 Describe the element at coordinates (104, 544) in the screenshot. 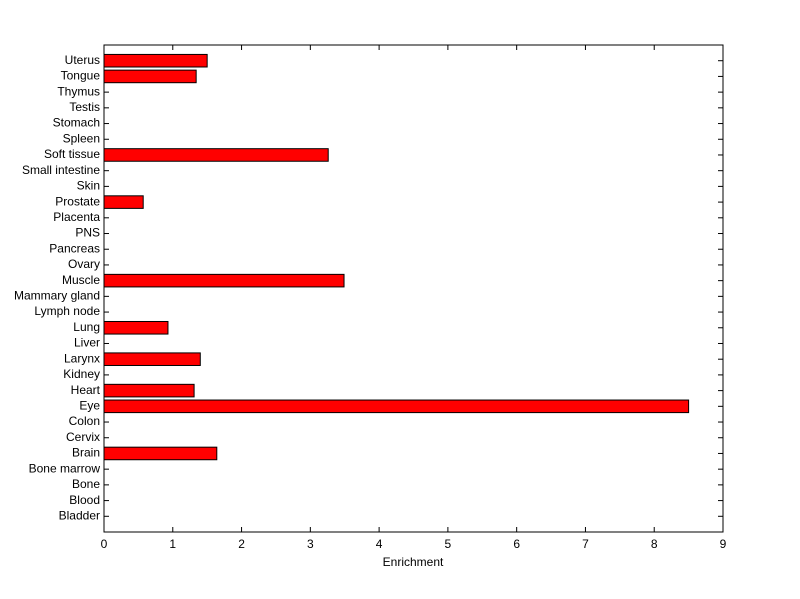

I see `x-tick-label: 0` at that location.